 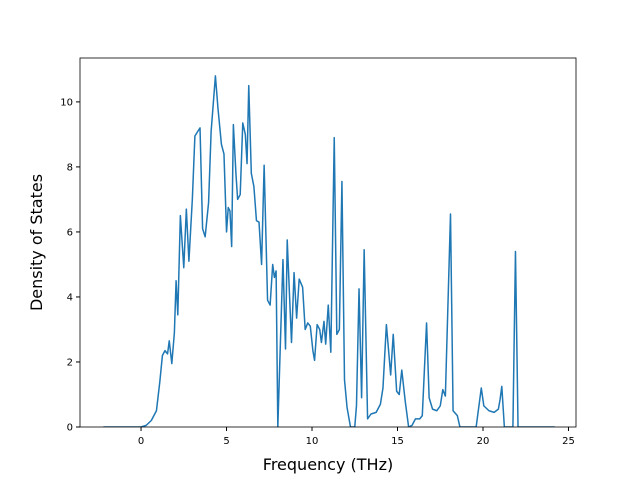 I want to click on y-tick-label: 0, so click(x=70, y=428).